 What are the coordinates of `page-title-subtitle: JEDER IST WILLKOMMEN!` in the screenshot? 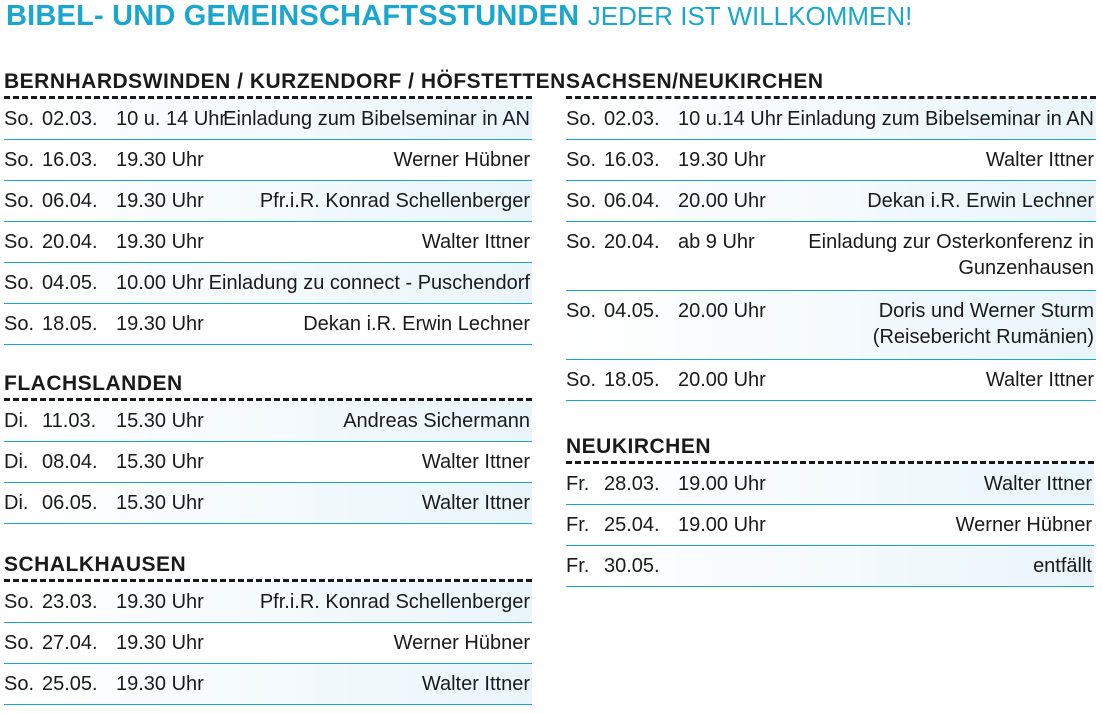 It's located at (750, 16).